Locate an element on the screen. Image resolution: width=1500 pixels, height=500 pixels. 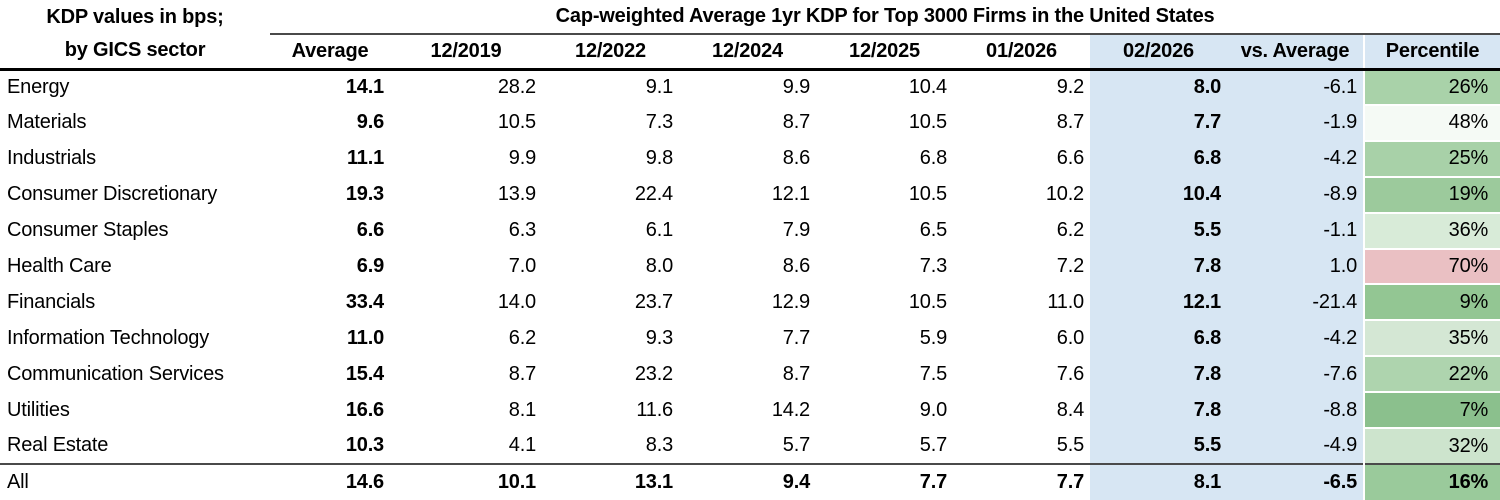
cell-percentile: 48% is located at coordinates (1431, 123).